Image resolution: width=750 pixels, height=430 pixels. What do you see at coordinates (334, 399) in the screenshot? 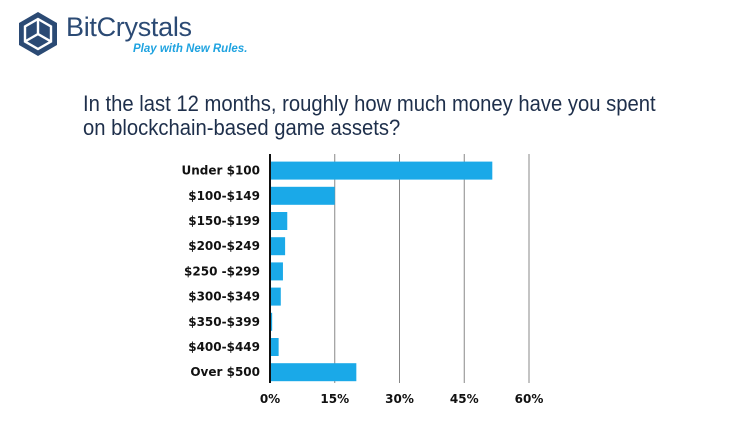
I see `x-tick-label-15: 15%` at bounding box center [334, 399].